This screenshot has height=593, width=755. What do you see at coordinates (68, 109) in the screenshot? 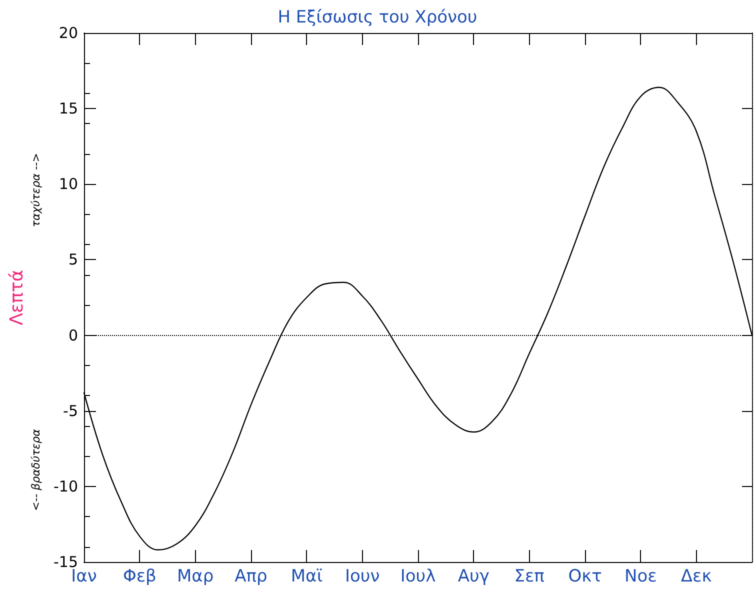
I see `y-tick-label: 15` at bounding box center [68, 109].